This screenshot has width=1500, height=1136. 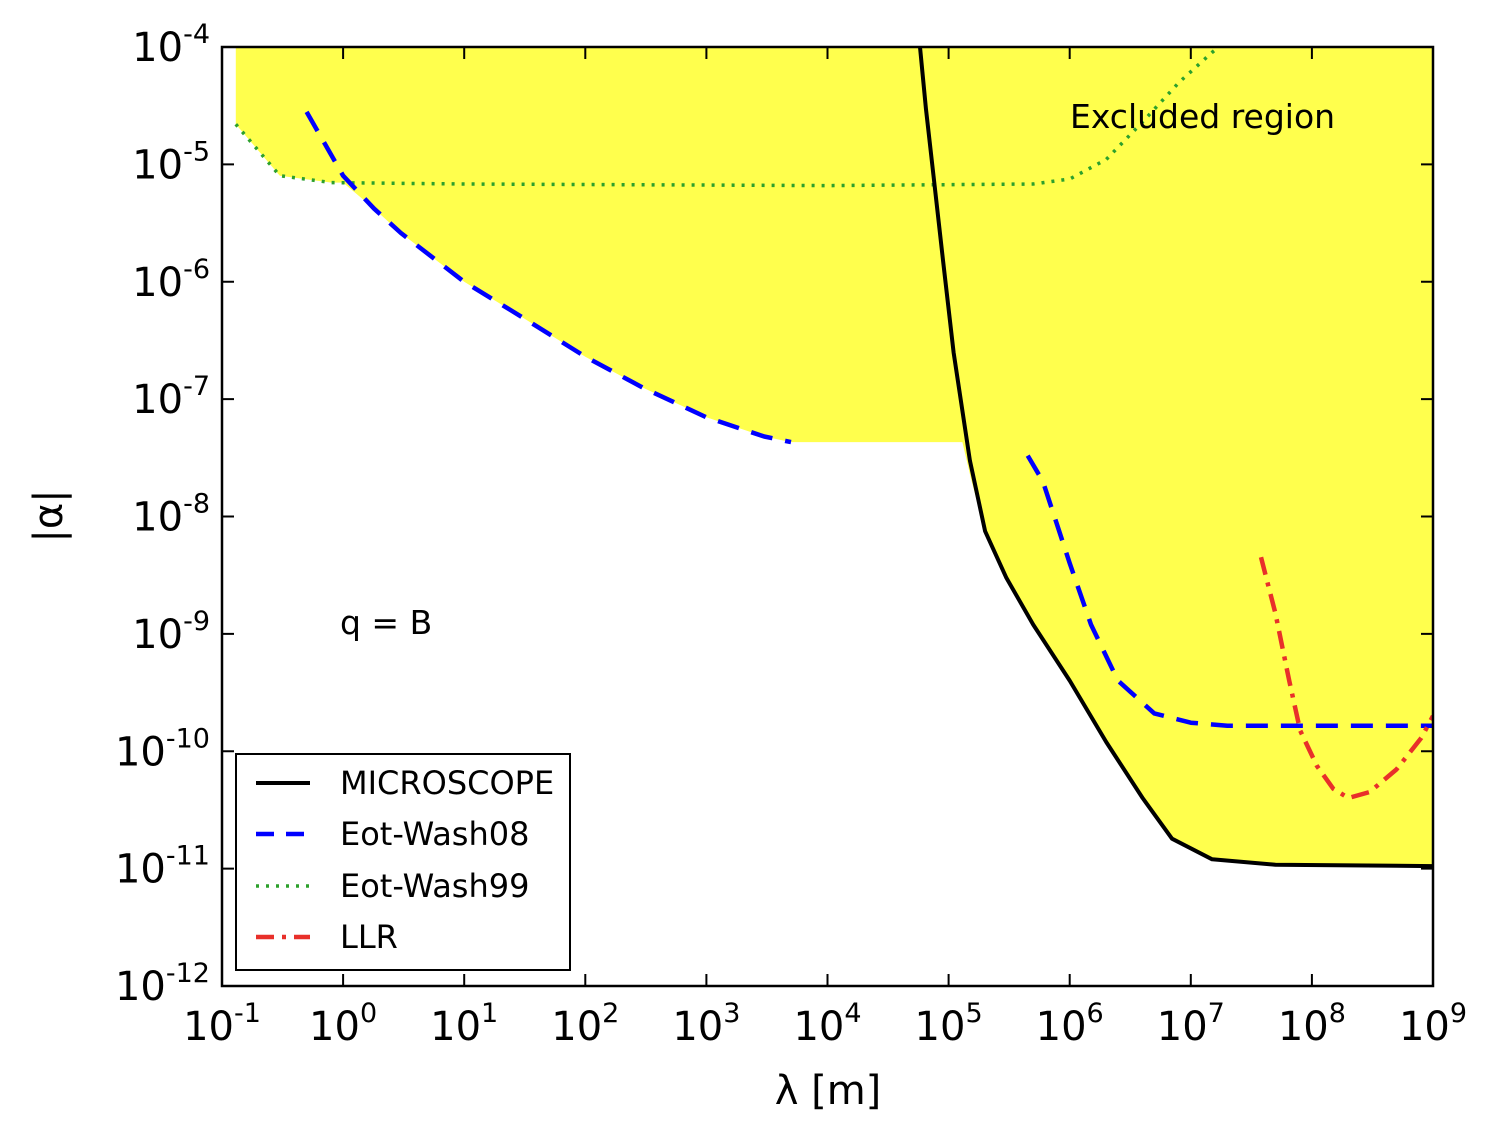 What do you see at coordinates (464, 1024) in the screenshot?
I see `x-tick-label: 10¹` at bounding box center [464, 1024].